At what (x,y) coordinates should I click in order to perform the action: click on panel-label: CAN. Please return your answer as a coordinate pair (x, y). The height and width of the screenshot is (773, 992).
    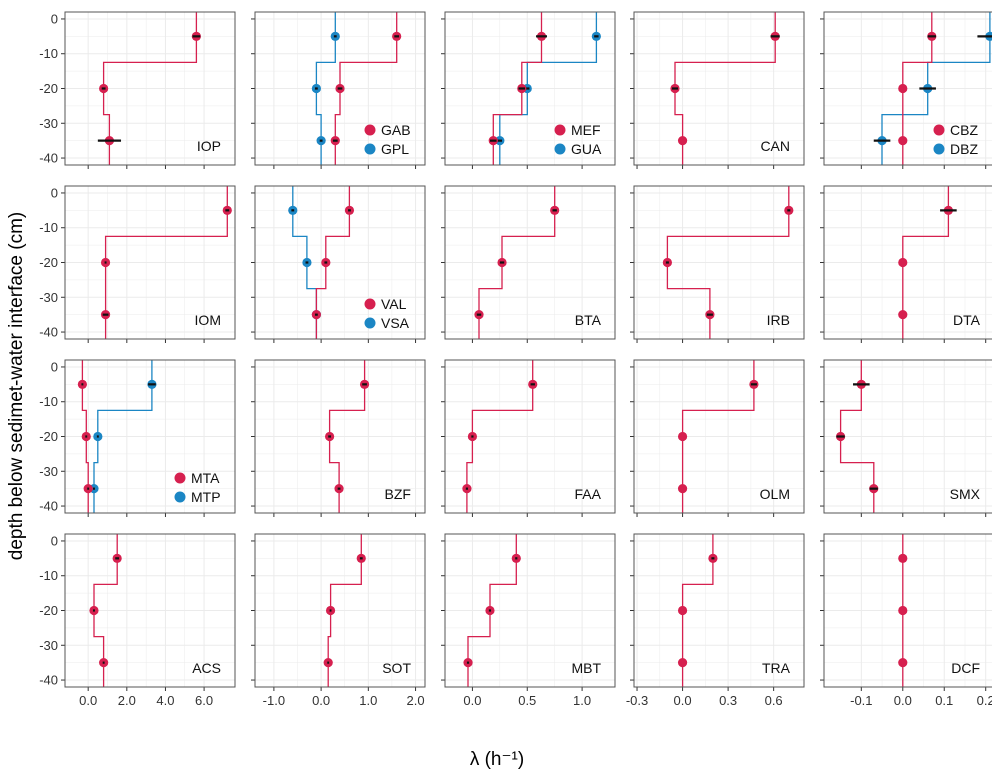
    Looking at the image, I should click on (775, 146).